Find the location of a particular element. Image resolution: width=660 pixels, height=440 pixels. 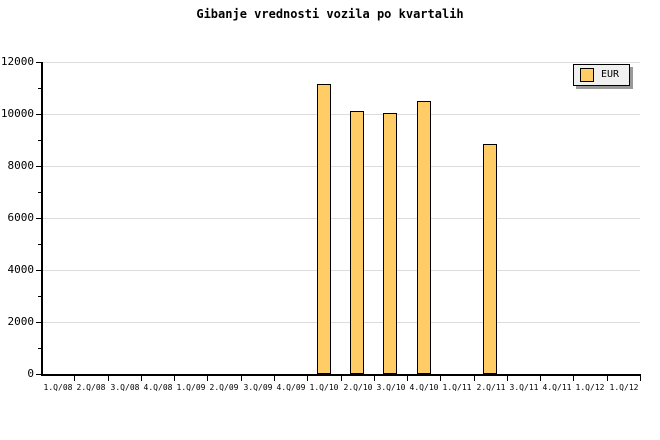

chart-title: Gibanje vrednosti vozila po kvartalih is located at coordinates (330, 14).